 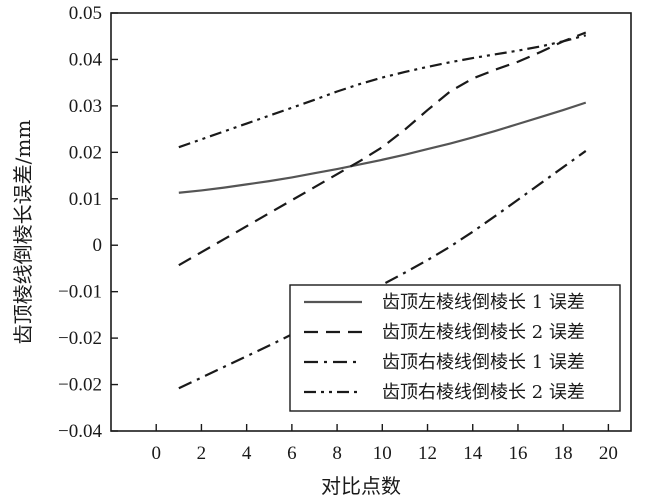 I want to click on x-tick-label: 6, so click(x=292, y=453).